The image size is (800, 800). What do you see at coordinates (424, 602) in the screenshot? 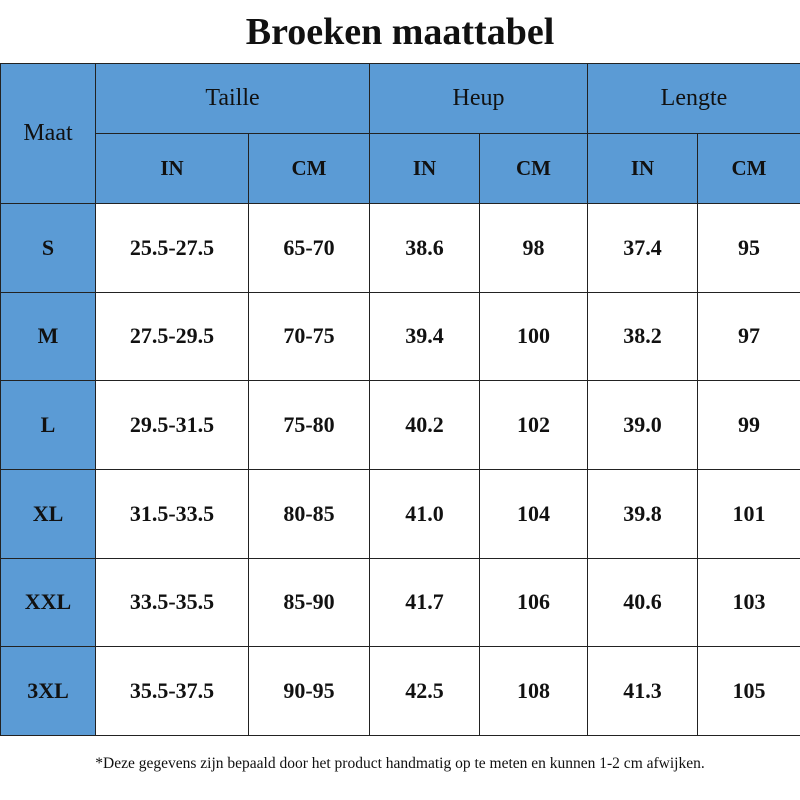
I see `table-cell: 41.7` at bounding box center [424, 602].